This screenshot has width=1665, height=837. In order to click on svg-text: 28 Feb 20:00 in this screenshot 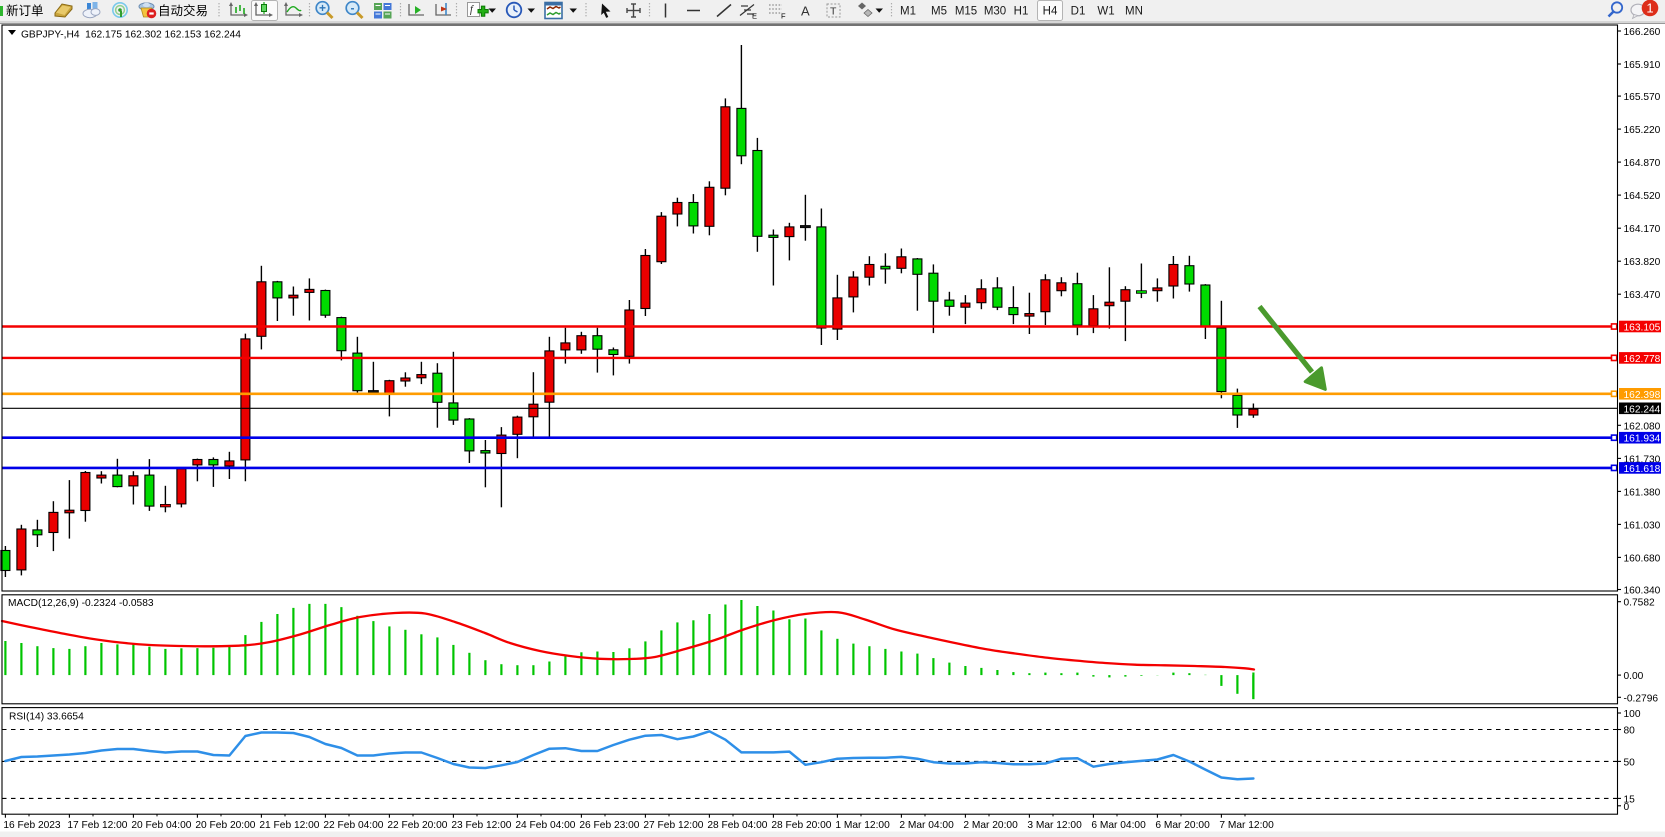, I will do `click(801, 825)`.